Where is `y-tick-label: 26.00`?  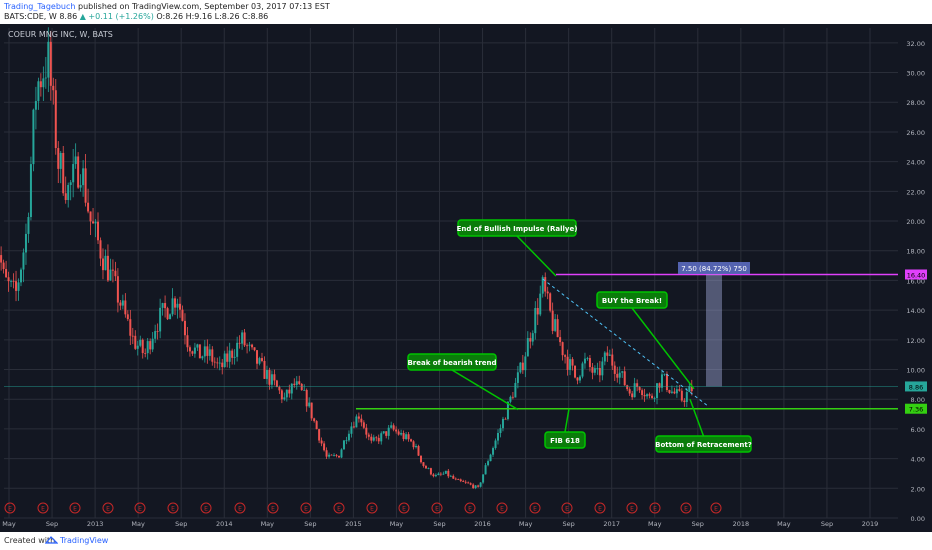 y-tick-label: 26.00 is located at coordinates (915, 133).